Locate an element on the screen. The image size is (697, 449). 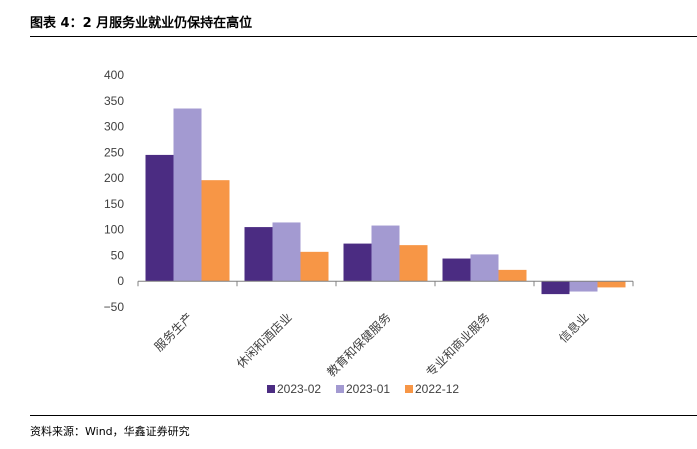
legend-label: 2023-02 is located at coordinates (299, 389).